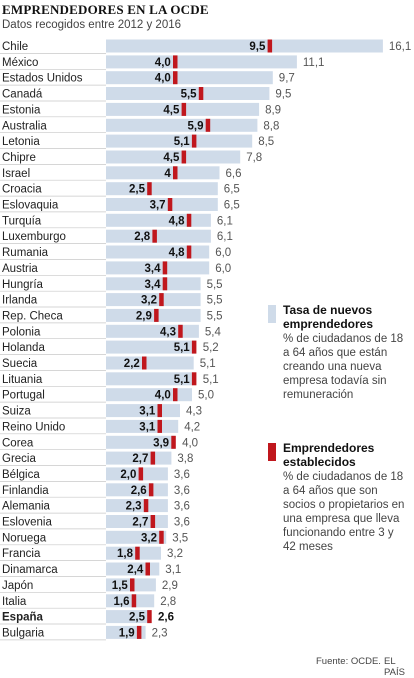 The width and height of the screenshot is (414, 678). What do you see at coordinates (215, 301) in the screenshot?
I see `value-label-new: 5,5` at bounding box center [215, 301].